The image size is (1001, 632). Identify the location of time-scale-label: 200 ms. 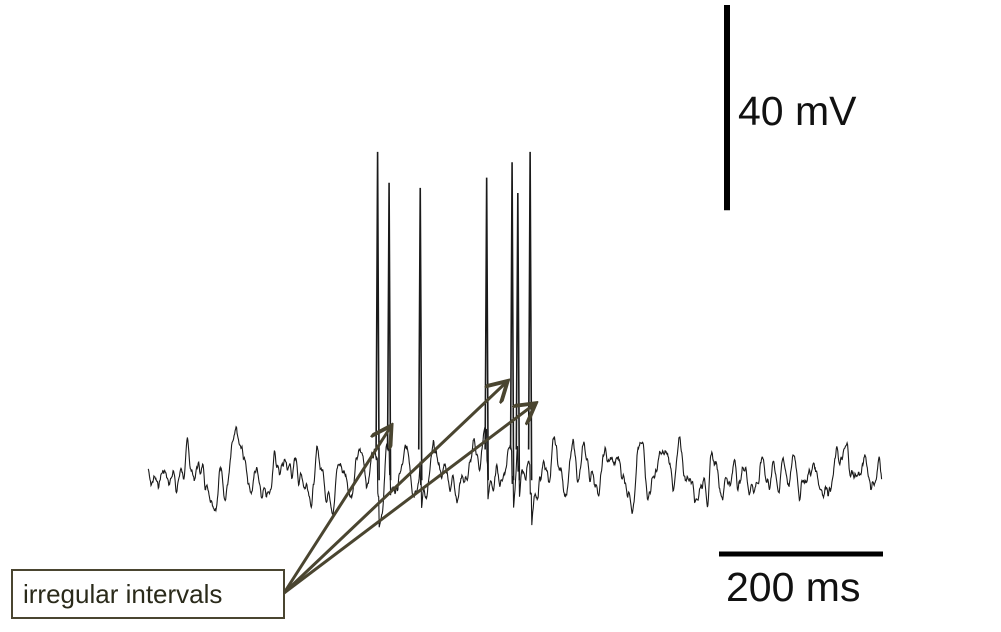
(793, 587).